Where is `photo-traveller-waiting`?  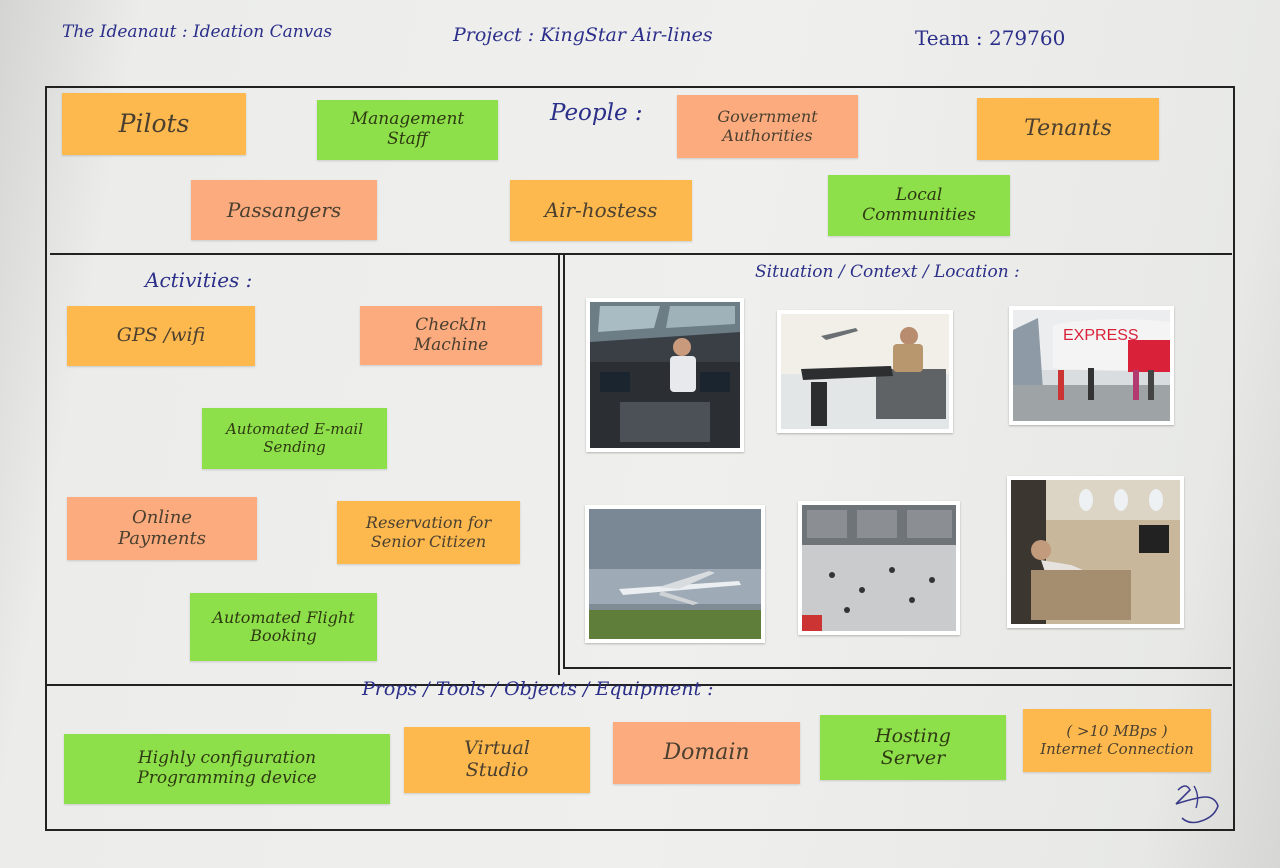
photo-traveller-waiting is located at coordinates (865, 371).